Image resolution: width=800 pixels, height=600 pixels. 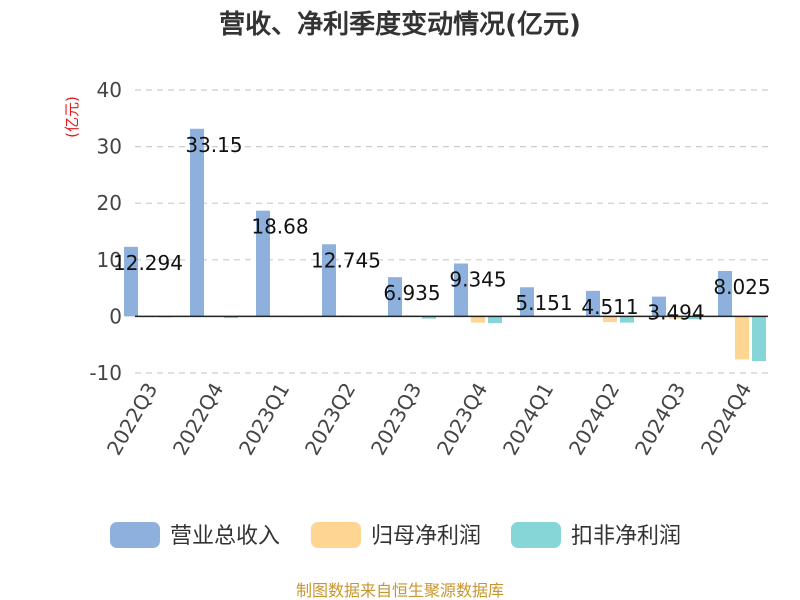 What do you see at coordinates (72, 117) in the screenshot?
I see `y-axis-unit: (亿元)` at bounding box center [72, 117].